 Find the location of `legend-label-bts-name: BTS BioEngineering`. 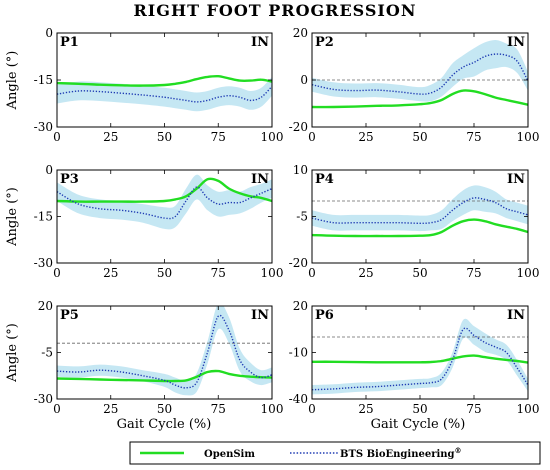

legend-label-bts-name: BTS BioEngineering is located at coordinates (397, 454).